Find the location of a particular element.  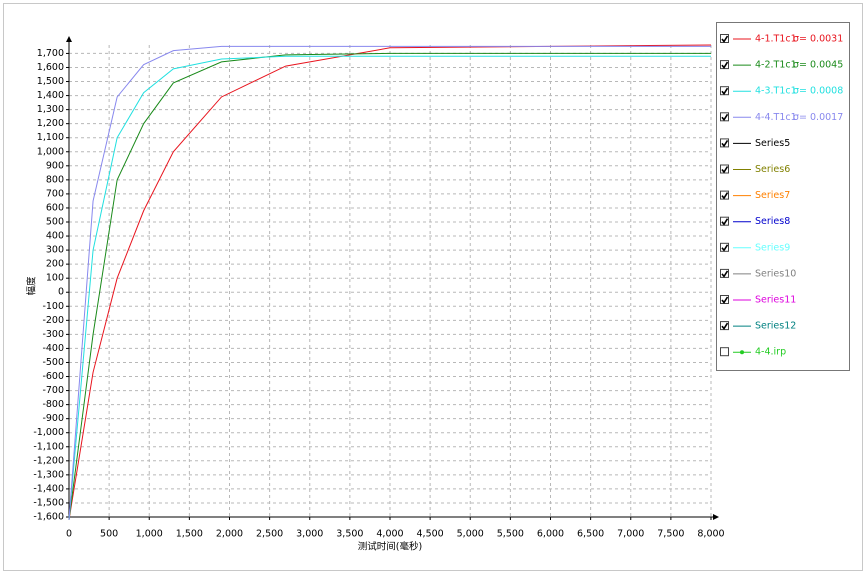

y-tick-label: 800 is located at coordinates (55, 179).